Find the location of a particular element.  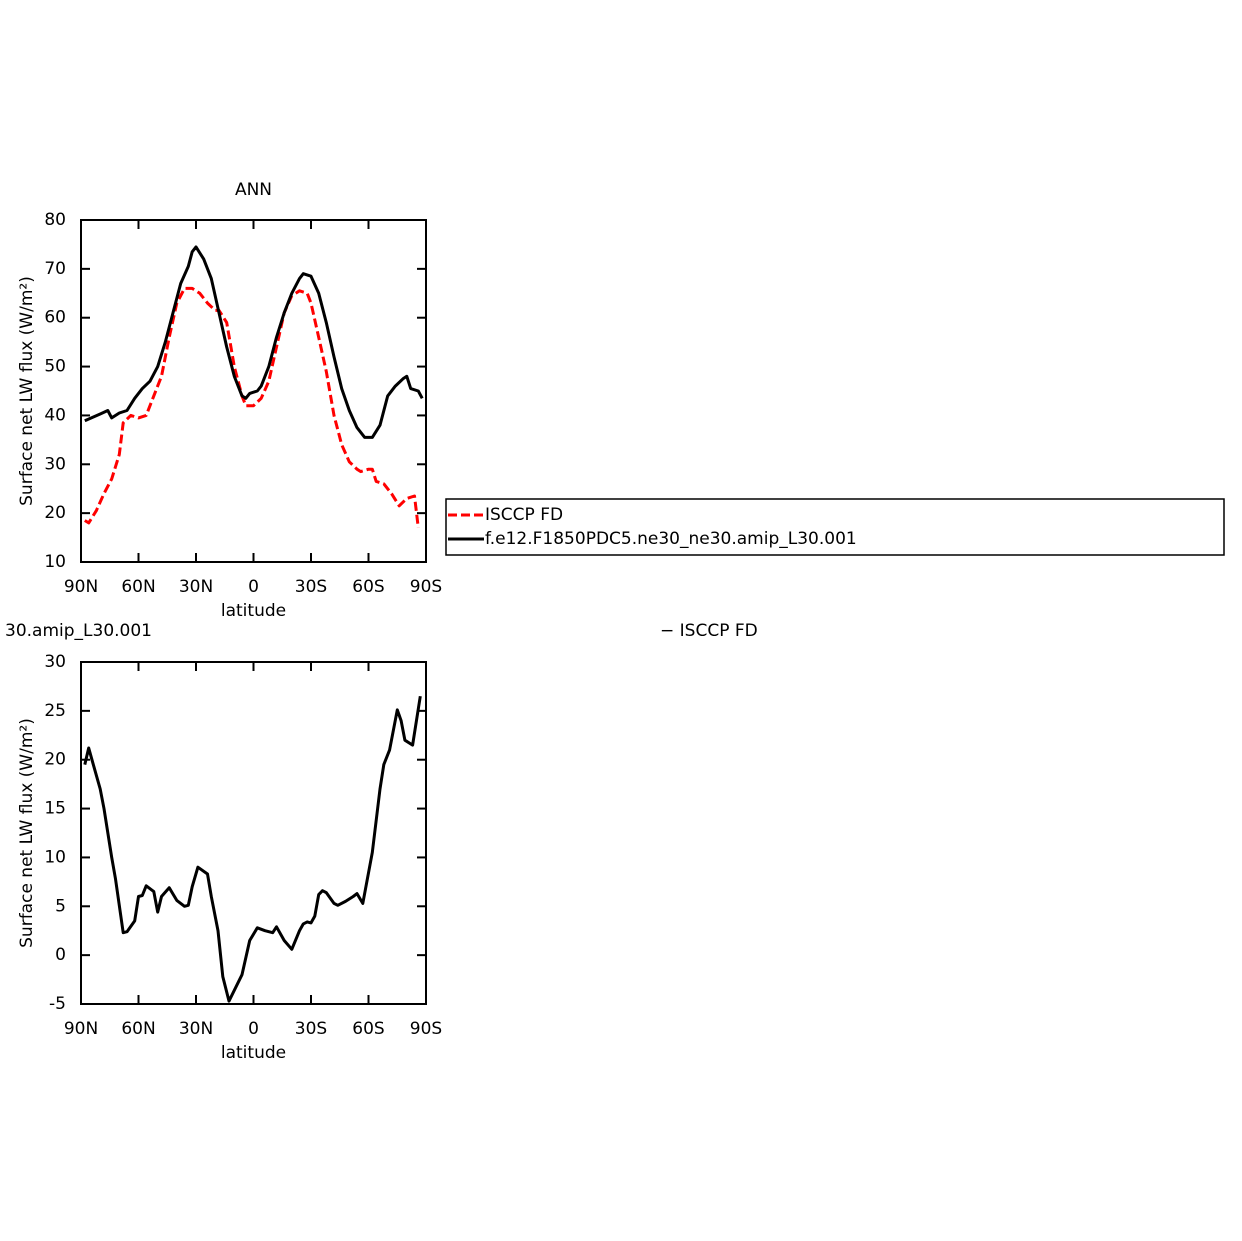

y-tick-label: 15 is located at coordinates (55, 809).